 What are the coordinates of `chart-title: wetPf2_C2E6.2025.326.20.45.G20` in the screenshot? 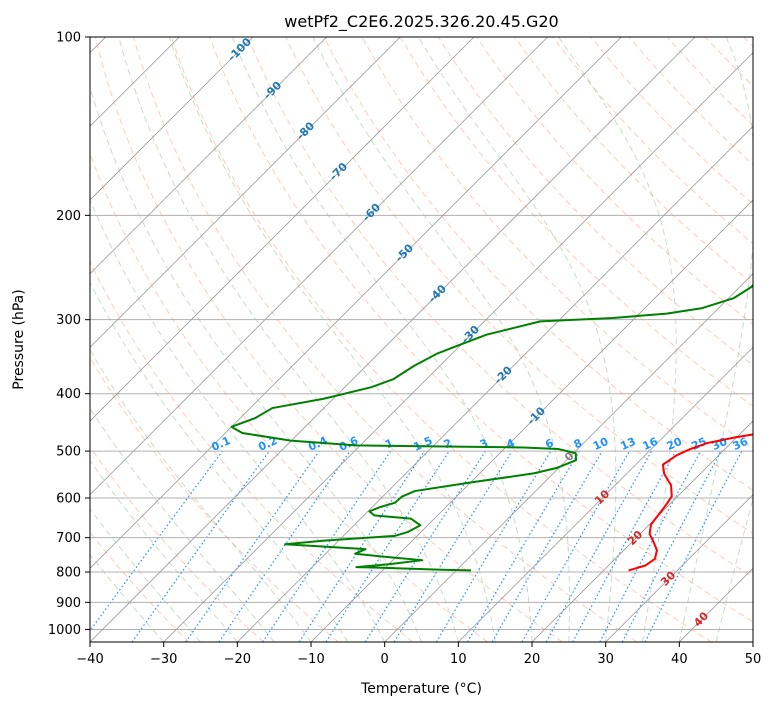 It's located at (421, 22).